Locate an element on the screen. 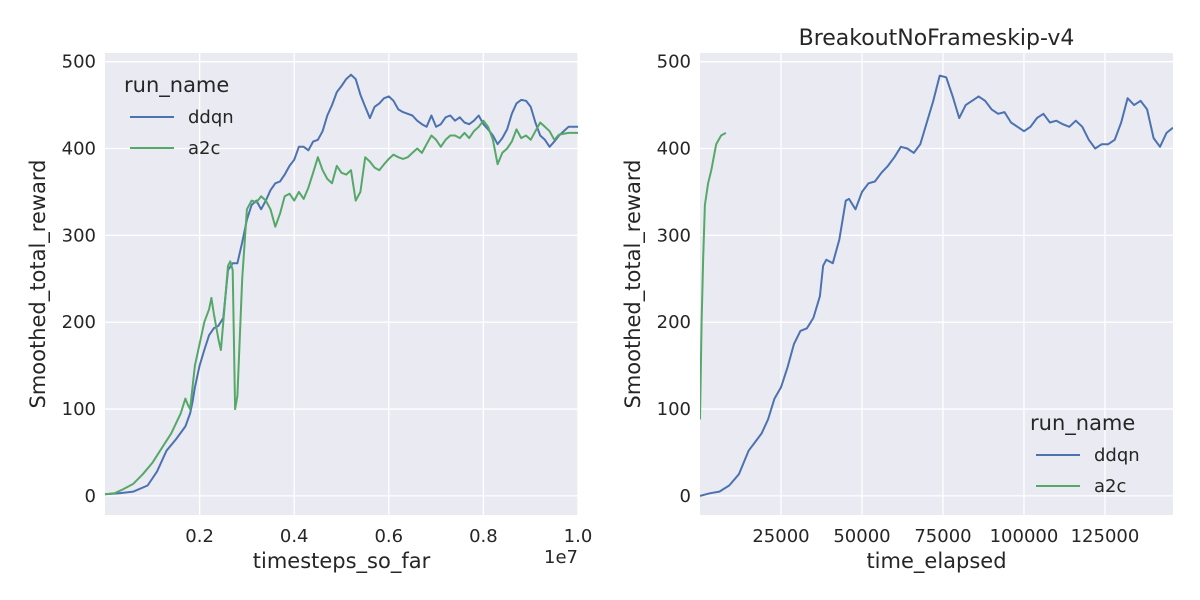 The width and height of the screenshot is (1200, 600). x-tick-label: 75000 is located at coordinates (942, 536).